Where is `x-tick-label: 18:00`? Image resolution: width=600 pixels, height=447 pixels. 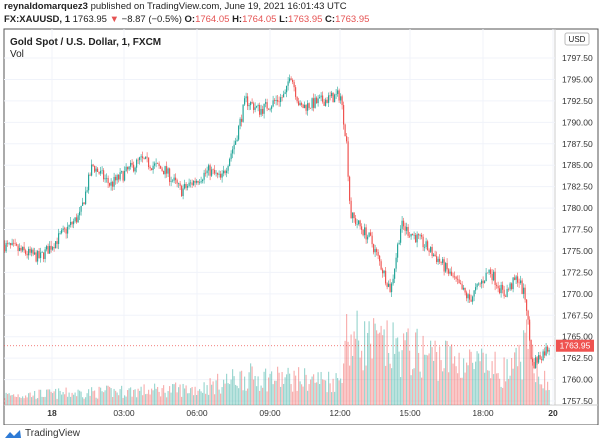 x-tick-label: 18:00 is located at coordinates (483, 413).